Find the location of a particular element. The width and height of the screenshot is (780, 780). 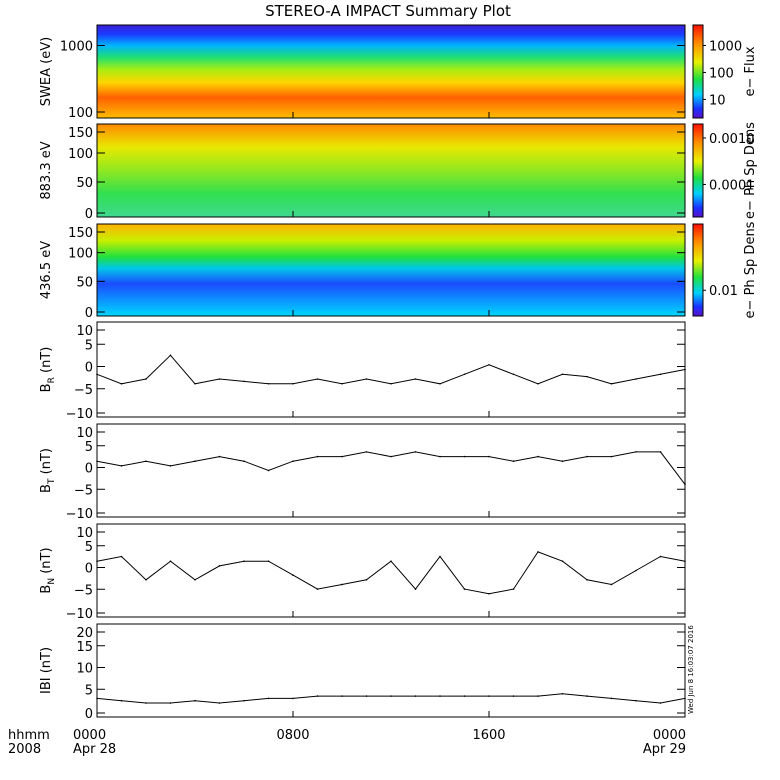

heatmap-pad883 is located at coordinates (391, 170).